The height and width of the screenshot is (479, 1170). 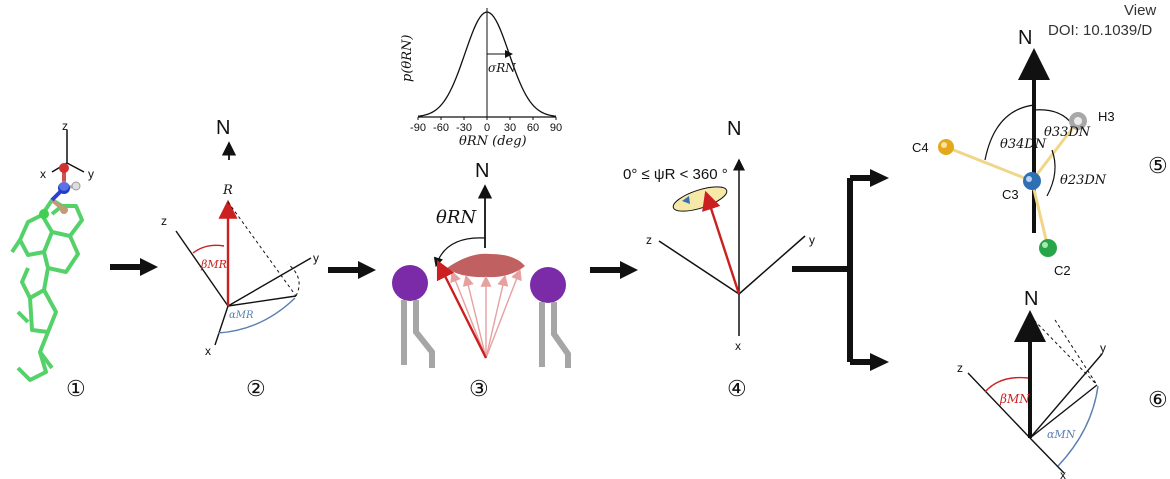 I want to click on gaussian-inset: σRN -90 -60 -30 0 30 60 90 θRN (deg) p(θRN), so click(x=481, y=78).